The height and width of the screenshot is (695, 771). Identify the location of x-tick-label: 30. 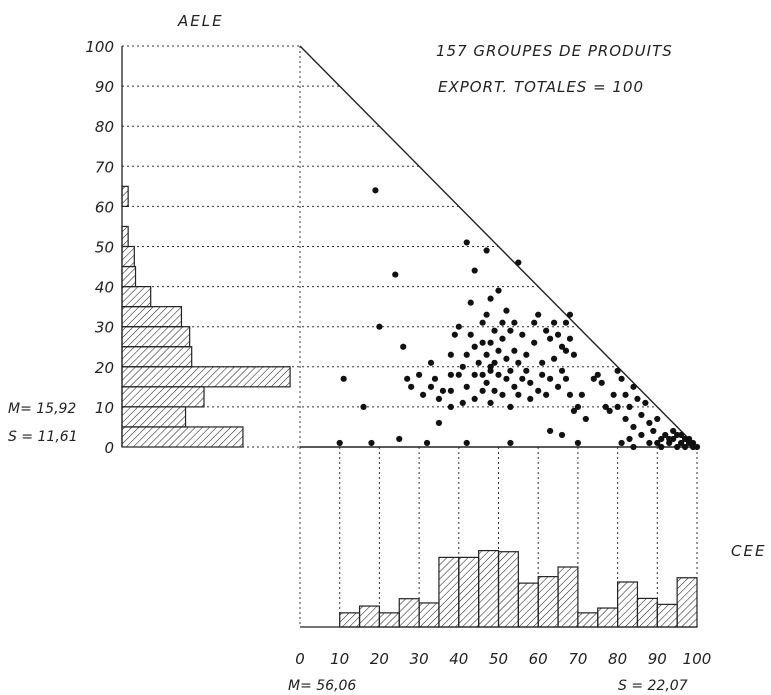
(419, 659).